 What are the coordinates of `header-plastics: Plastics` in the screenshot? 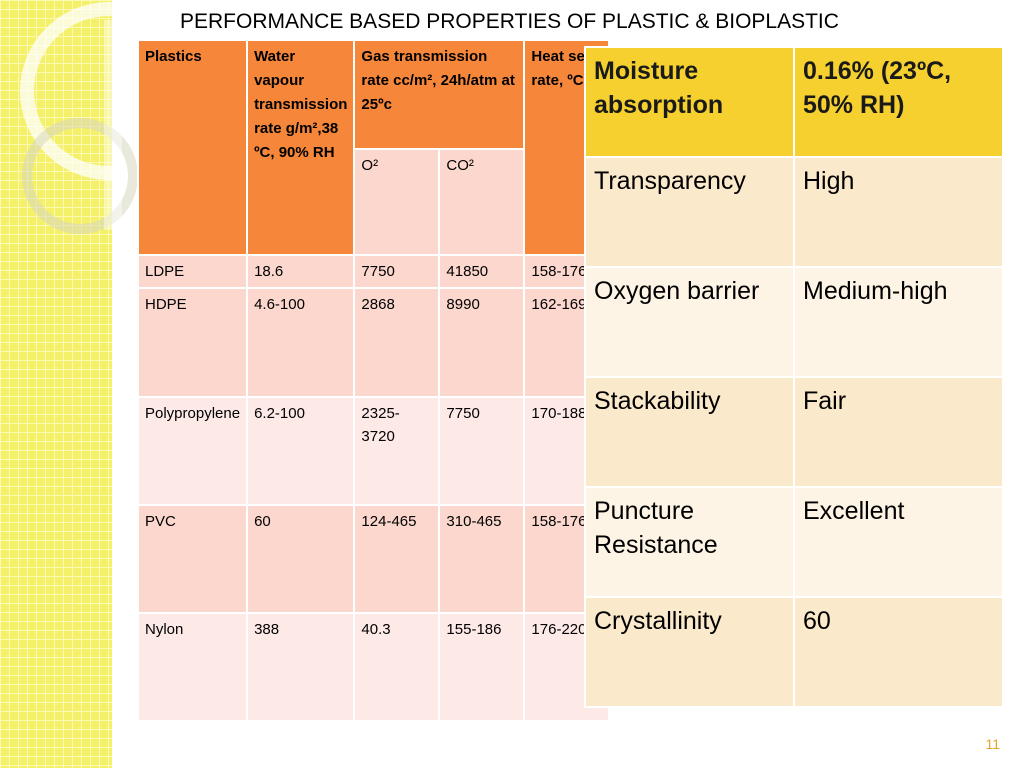 It's located at (192, 147).